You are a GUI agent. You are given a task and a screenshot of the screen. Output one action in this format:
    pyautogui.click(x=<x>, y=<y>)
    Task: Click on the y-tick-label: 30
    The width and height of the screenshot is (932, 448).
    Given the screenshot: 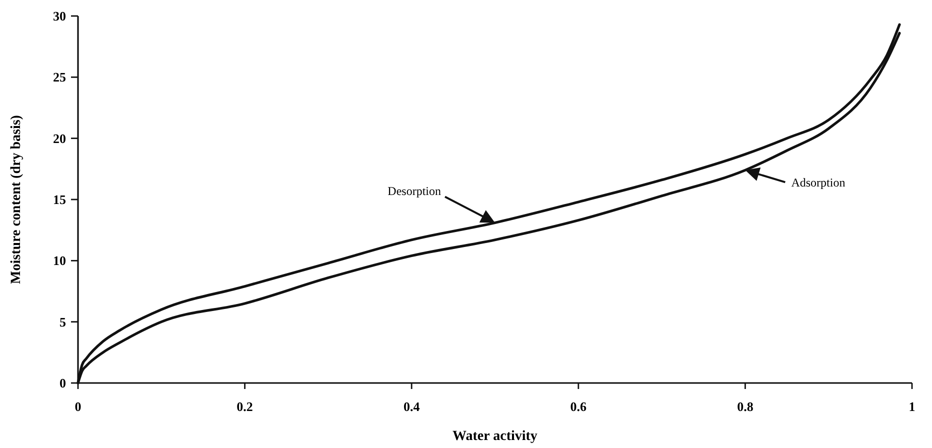 What is the action you would take?
    pyautogui.click(x=59, y=16)
    